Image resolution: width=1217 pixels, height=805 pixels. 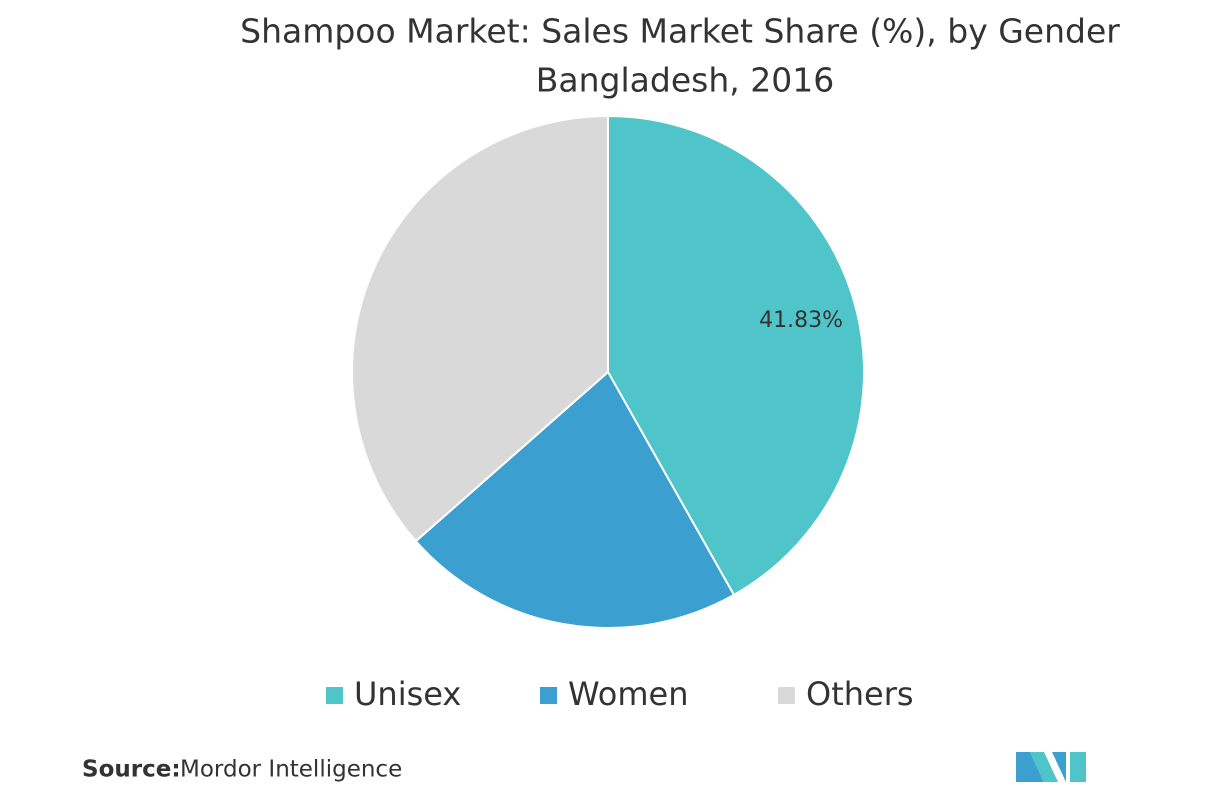 I want to click on source: Mordor Intelligence, so click(x=291, y=770).